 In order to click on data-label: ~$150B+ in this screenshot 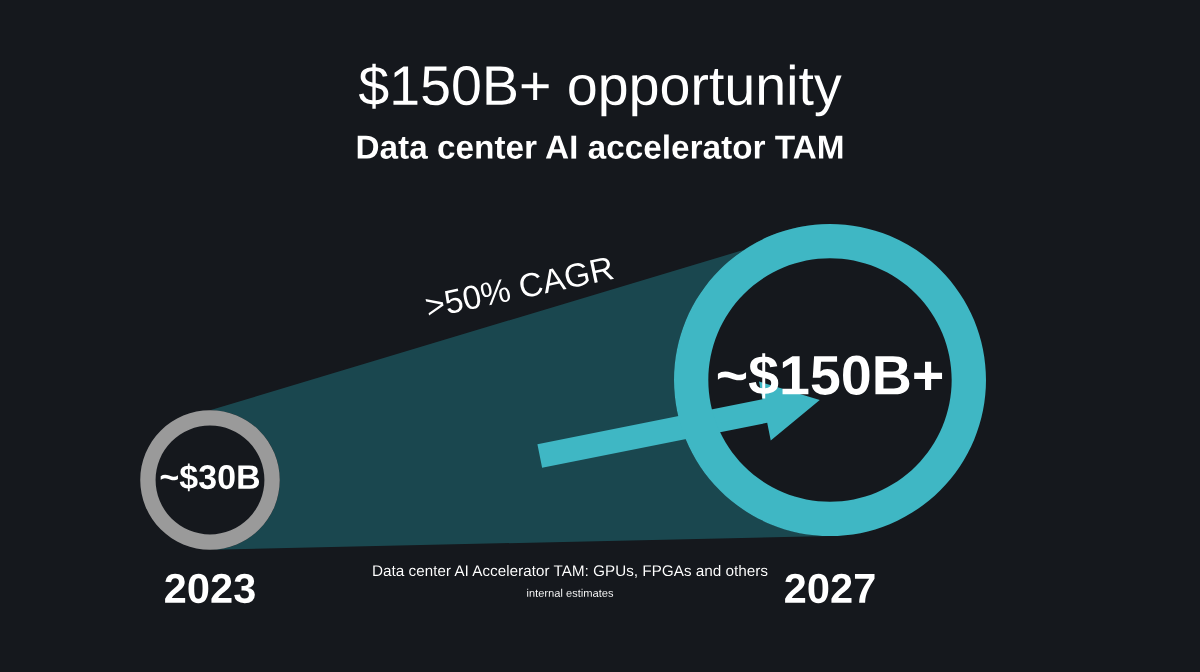, I will do `click(830, 376)`.